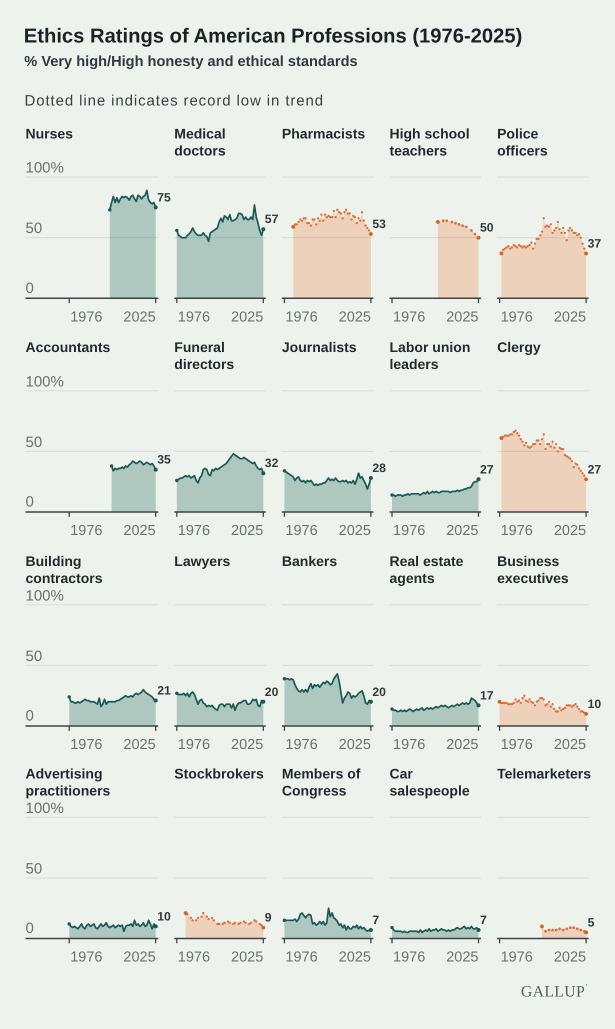 Image resolution: width=615 pixels, height=1029 pixels. What do you see at coordinates (430, 134) in the screenshot?
I see `svg-text: High school` at bounding box center [430, 134].